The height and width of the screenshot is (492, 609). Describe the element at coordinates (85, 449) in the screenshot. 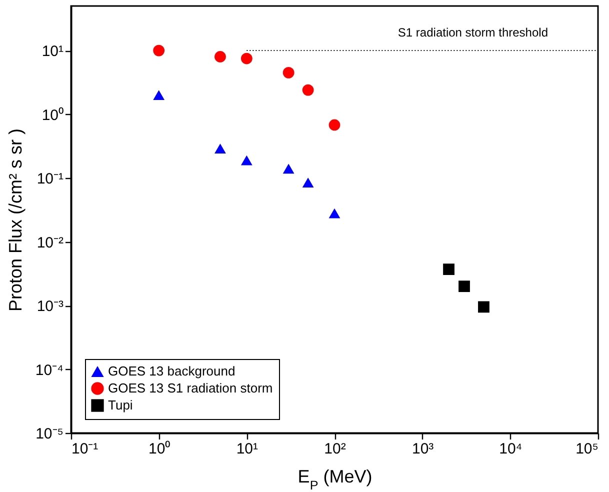

I see `x-tick-label: 10⁻¹` at that location.